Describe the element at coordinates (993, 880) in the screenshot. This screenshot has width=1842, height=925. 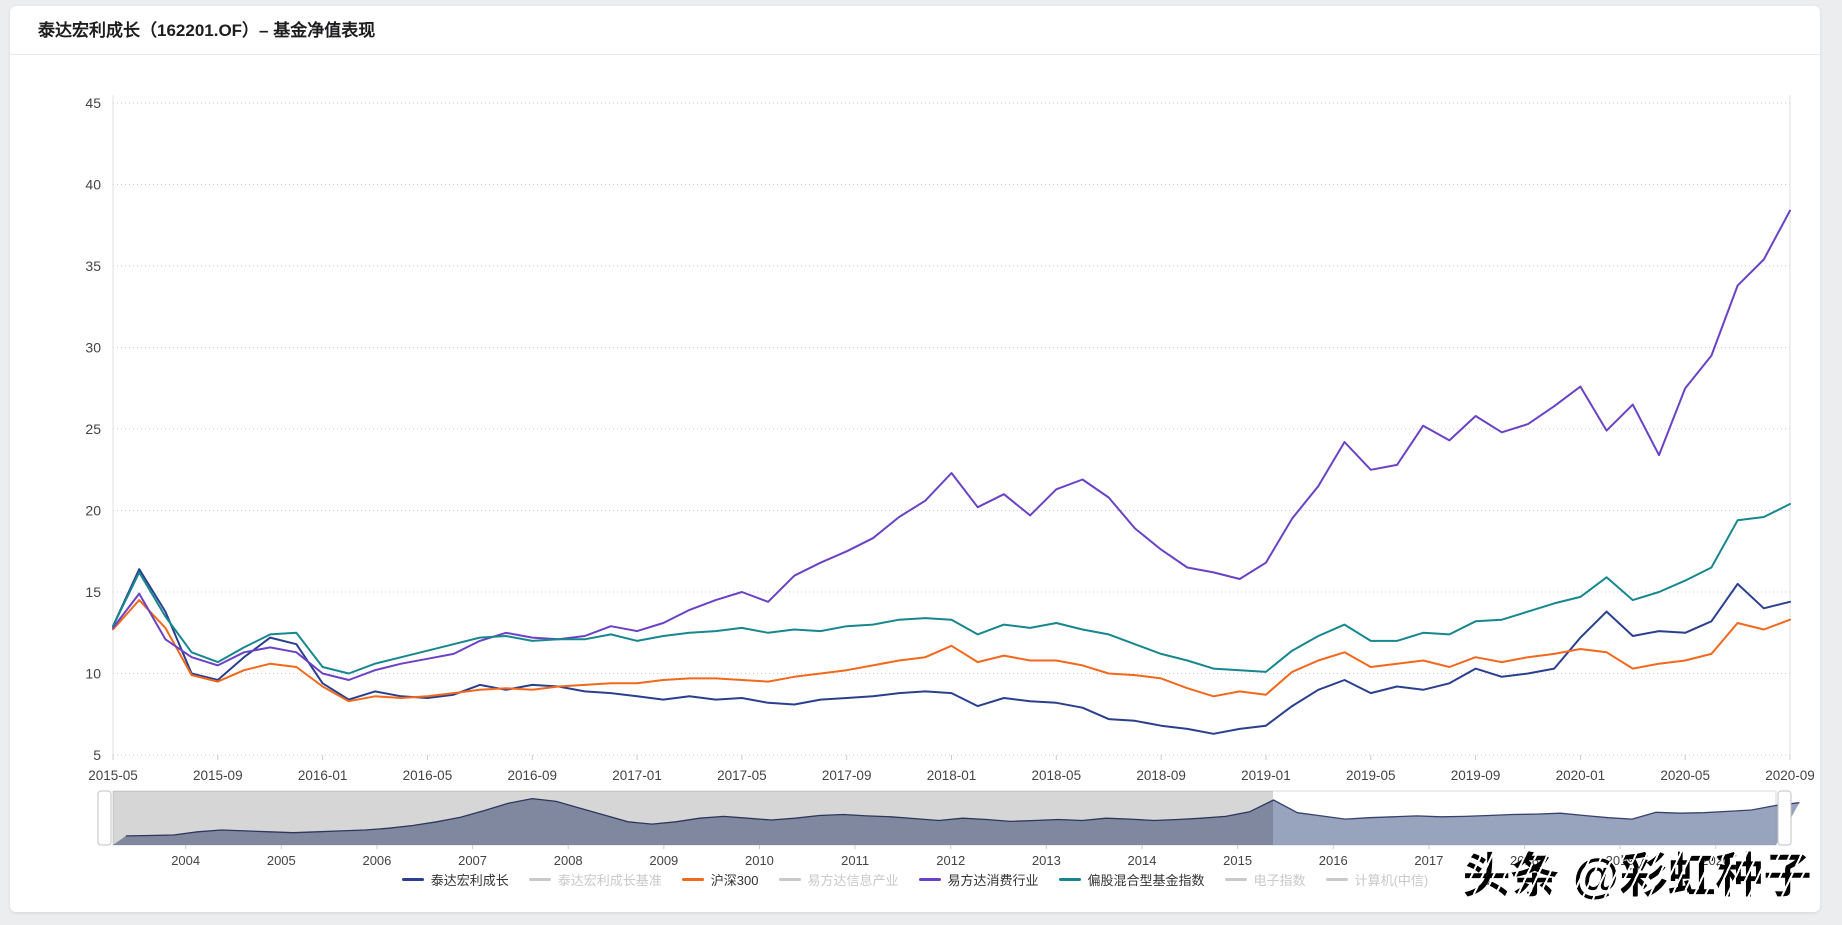
I see `legend-label: 易方达消费行业` at that location.